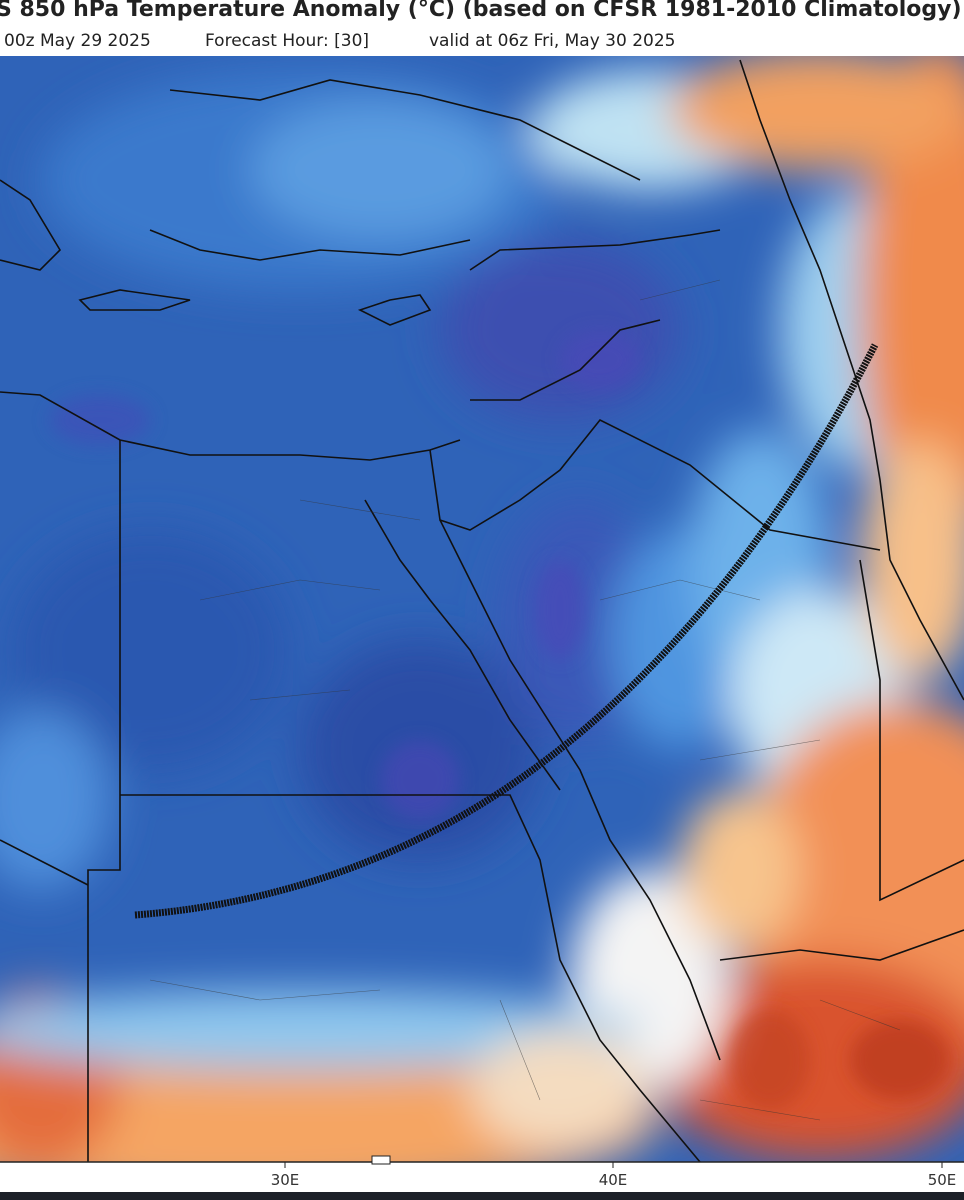 The image size is (964, 1200). I want to click on longitude-label: 40E, so click(613, 1180).